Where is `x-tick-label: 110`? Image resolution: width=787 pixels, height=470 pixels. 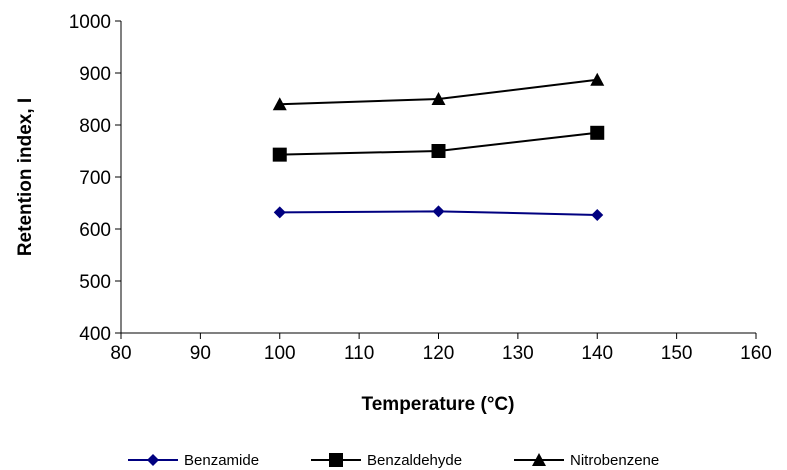
x-tick-label: 110 is located at coordinates (359, 353).